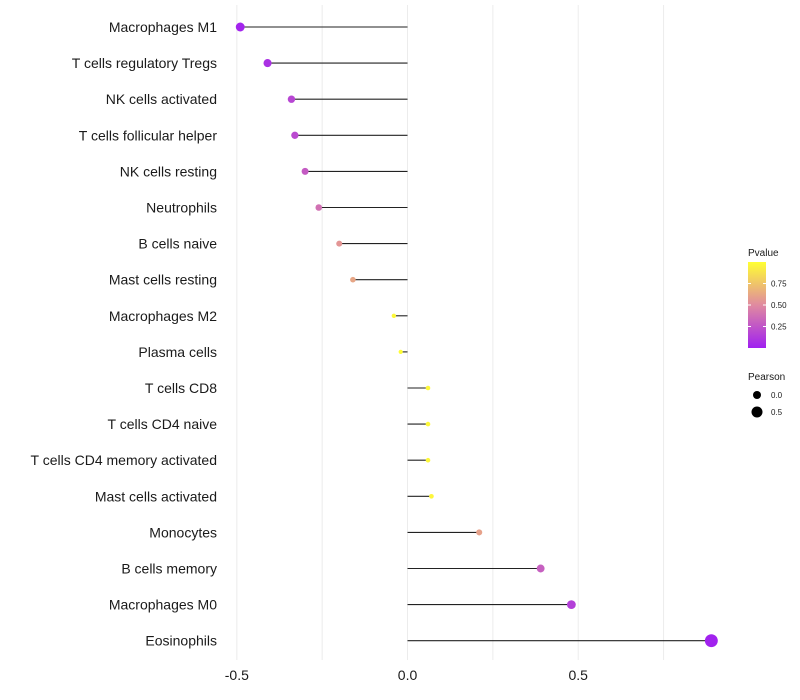 The width and height of the screenshot is (800, 700). I want to click on category-label: B cells naive, so click(177, 244).